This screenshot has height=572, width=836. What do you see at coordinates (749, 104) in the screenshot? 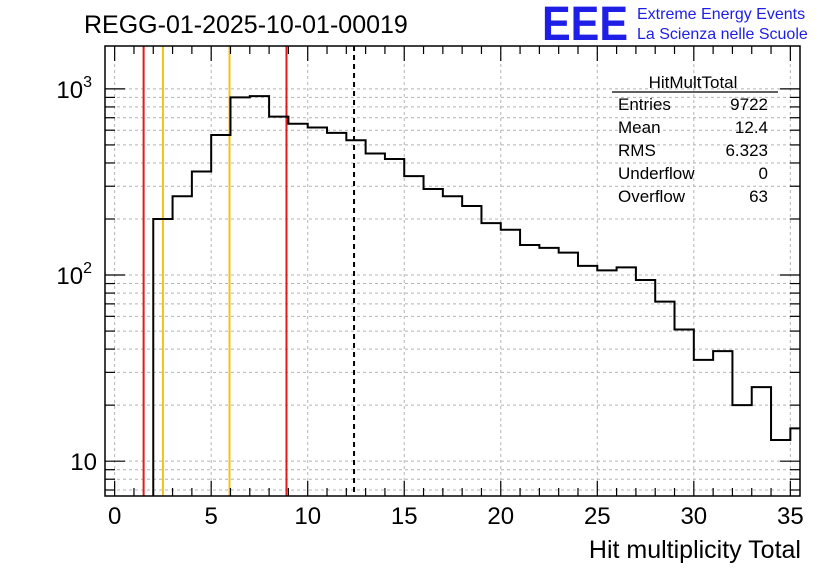
I see `stats-value: 9722` at bounding box center [749, 104].